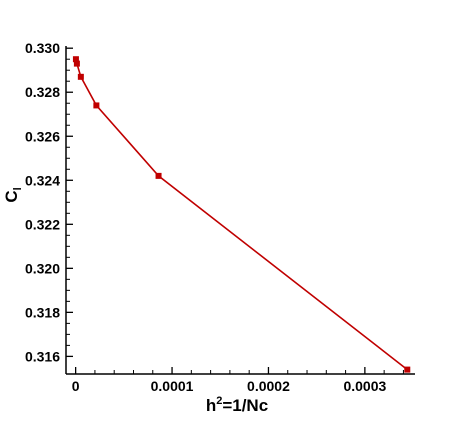  I want to click on y-tick-label: 0.320, so click(42, 268).